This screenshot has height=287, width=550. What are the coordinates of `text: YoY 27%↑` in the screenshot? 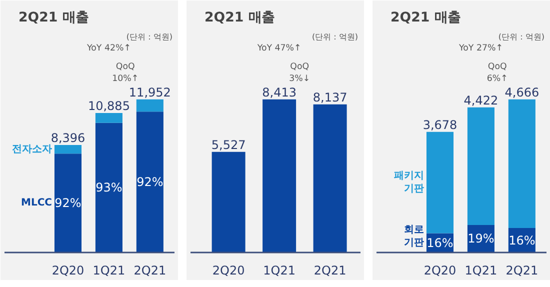 It's located at (480, 48).